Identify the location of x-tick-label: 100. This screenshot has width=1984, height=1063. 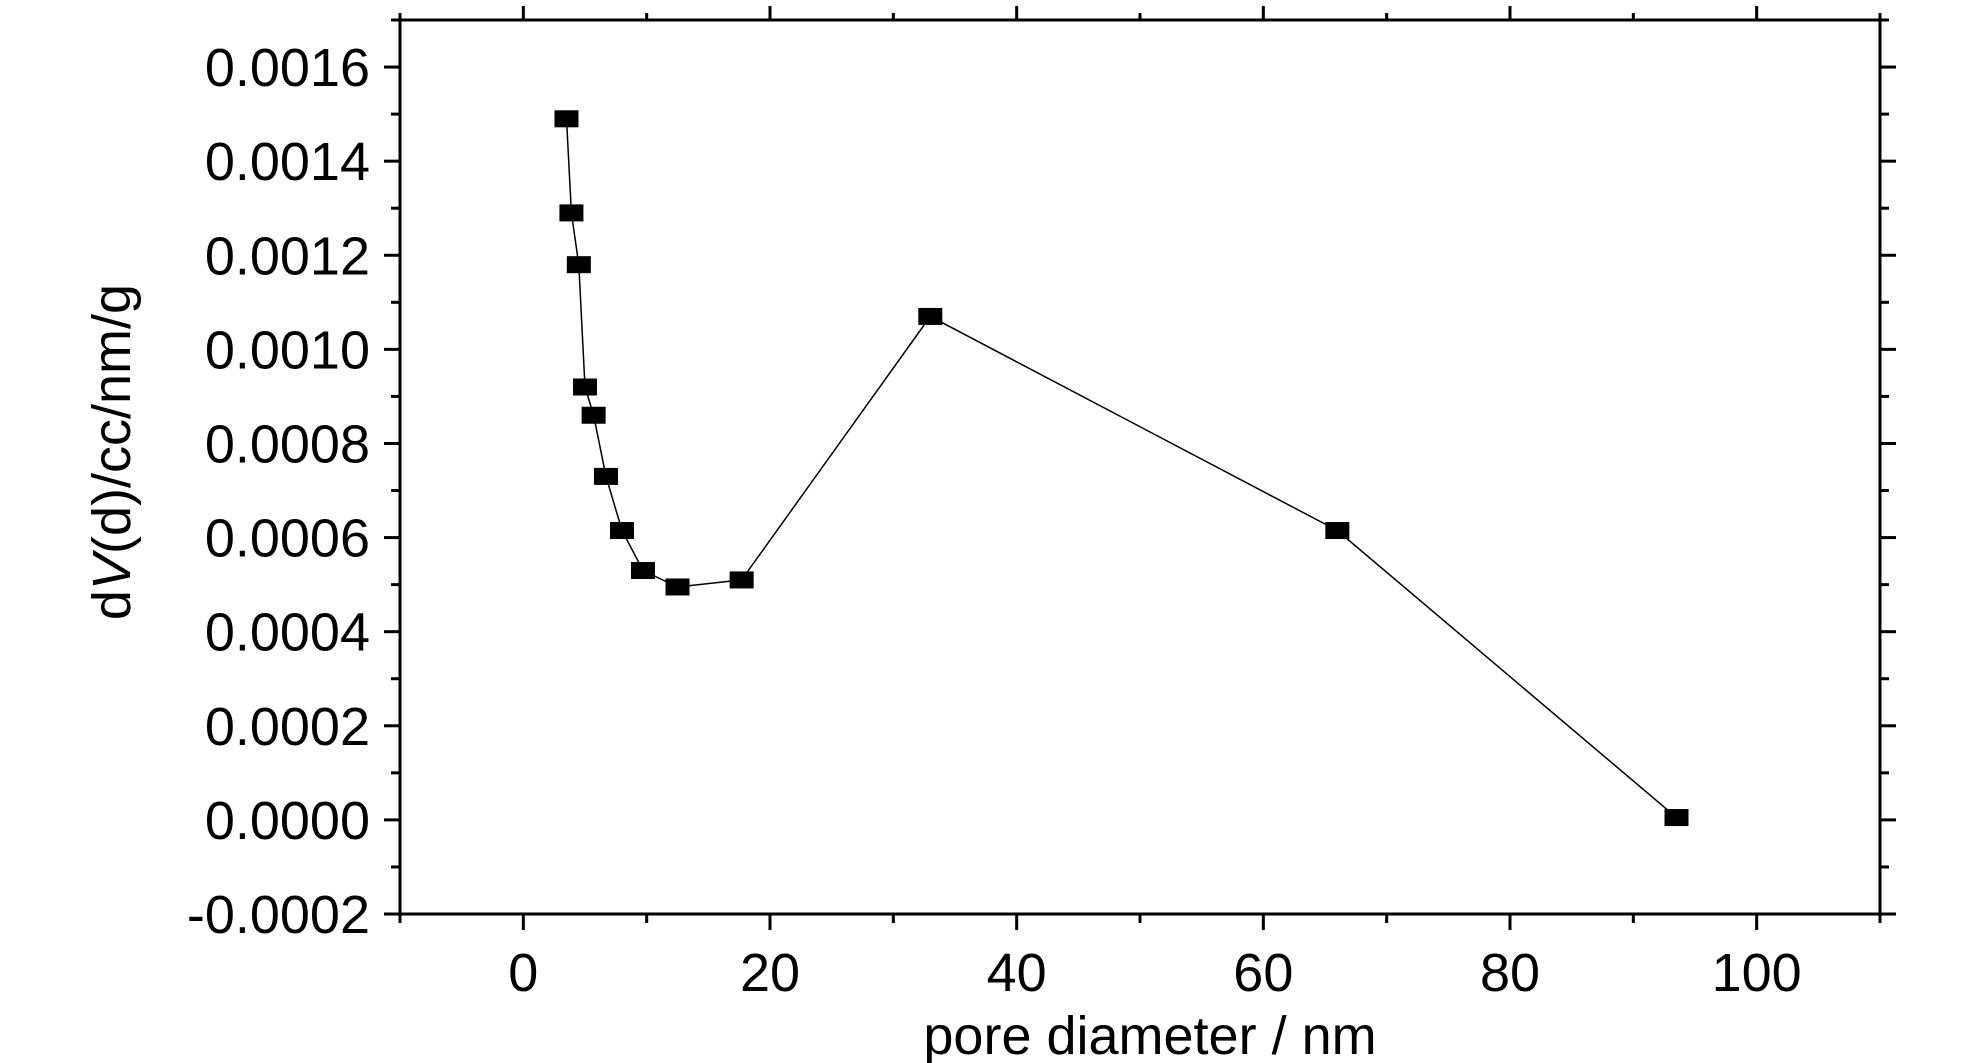
(1757, 973).